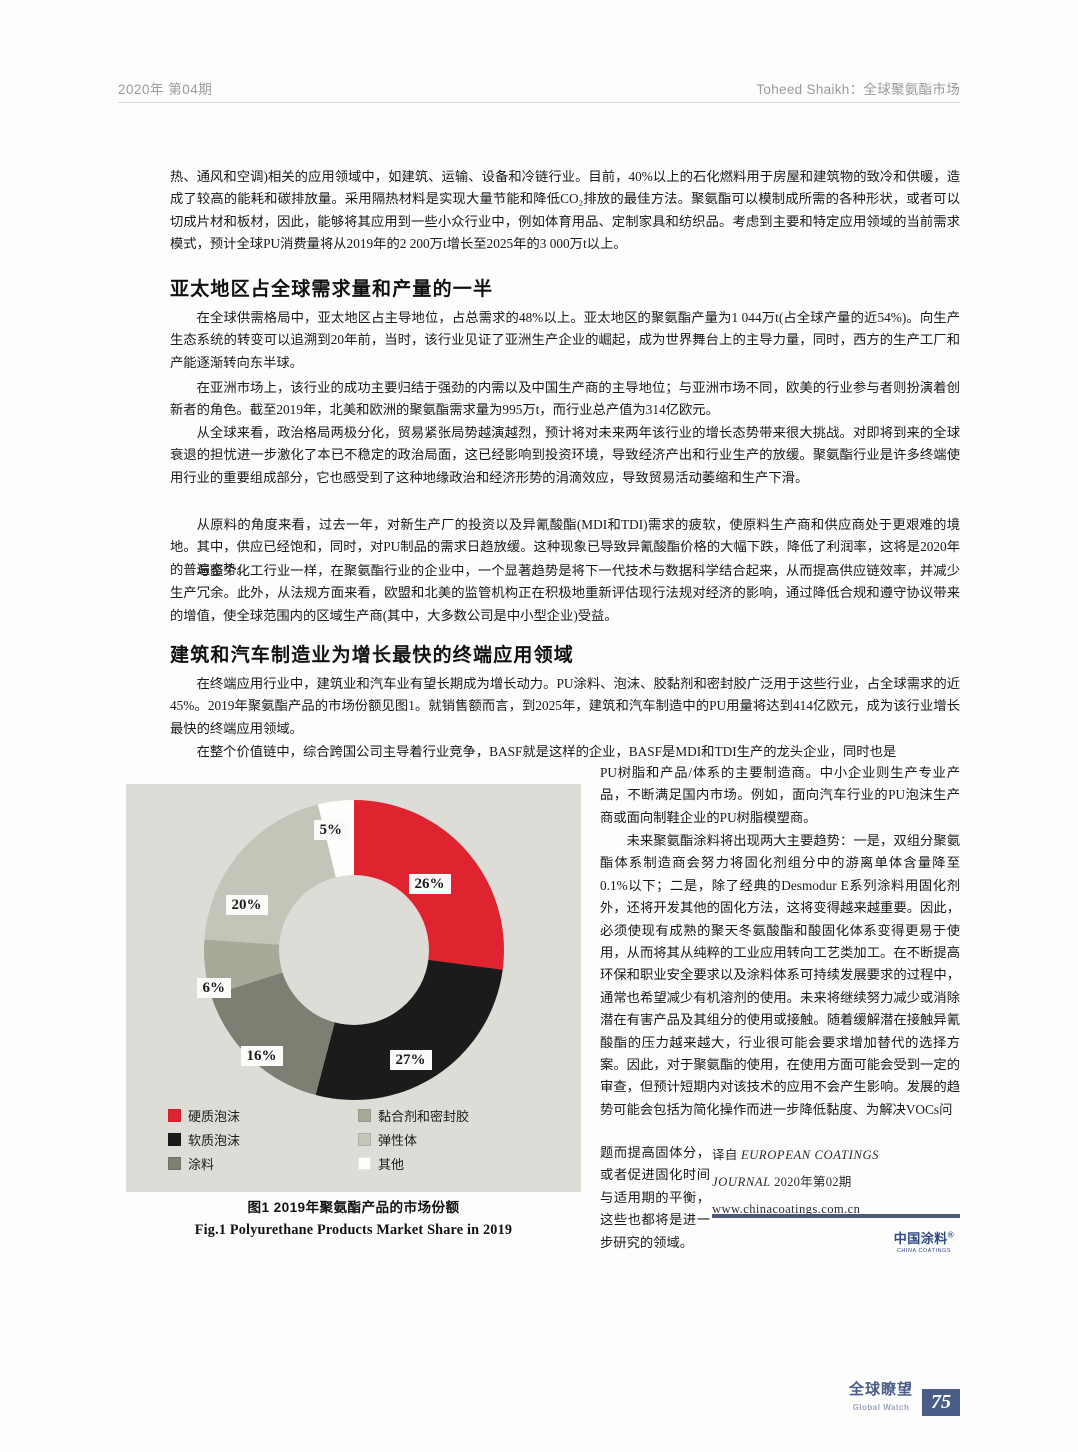 The width and height of the screenshot is (1078, 1452). Describe the element at coordinates (811, 1182) in the screenshot. I see `source-issue: 2020年第02期` at that location.